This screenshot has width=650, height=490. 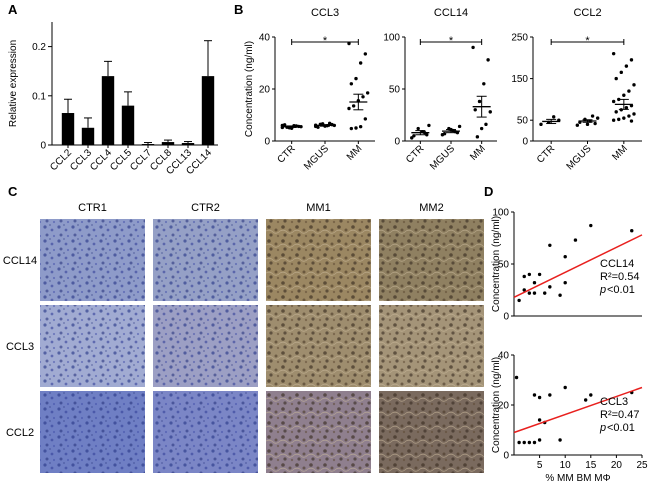 What do you see at coordinates (642, 465) in the screenshot?
I see `x-tick-label: 25` at bounding box center [642, 465].